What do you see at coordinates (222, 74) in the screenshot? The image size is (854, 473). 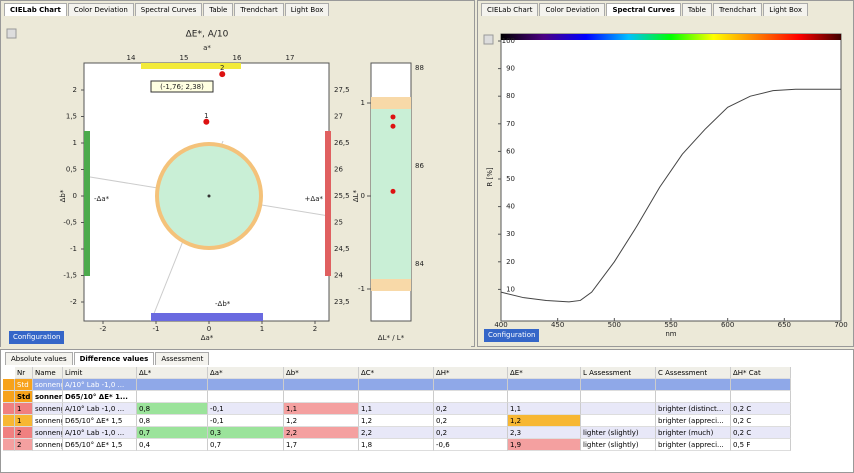 I see `sample-point` at bounding box center [222, 74].